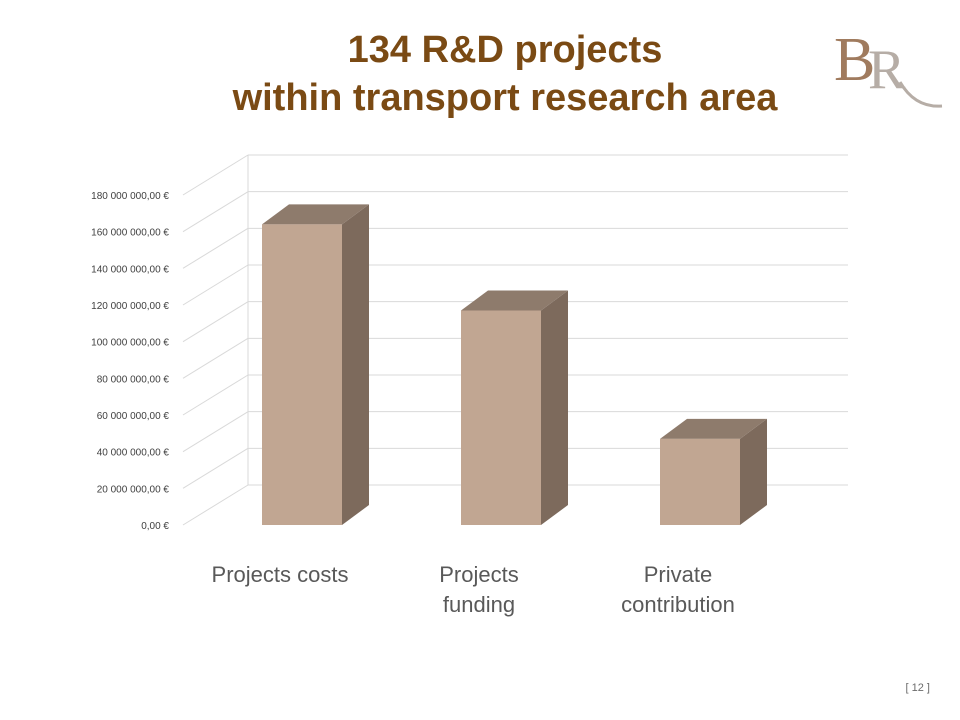 The height and width of the screenshot is (720, 960). What do you see at coordinates (917, 688) in the screenshot?
I see `page-number: [ 12 ]` at bounding box center [917, 688].